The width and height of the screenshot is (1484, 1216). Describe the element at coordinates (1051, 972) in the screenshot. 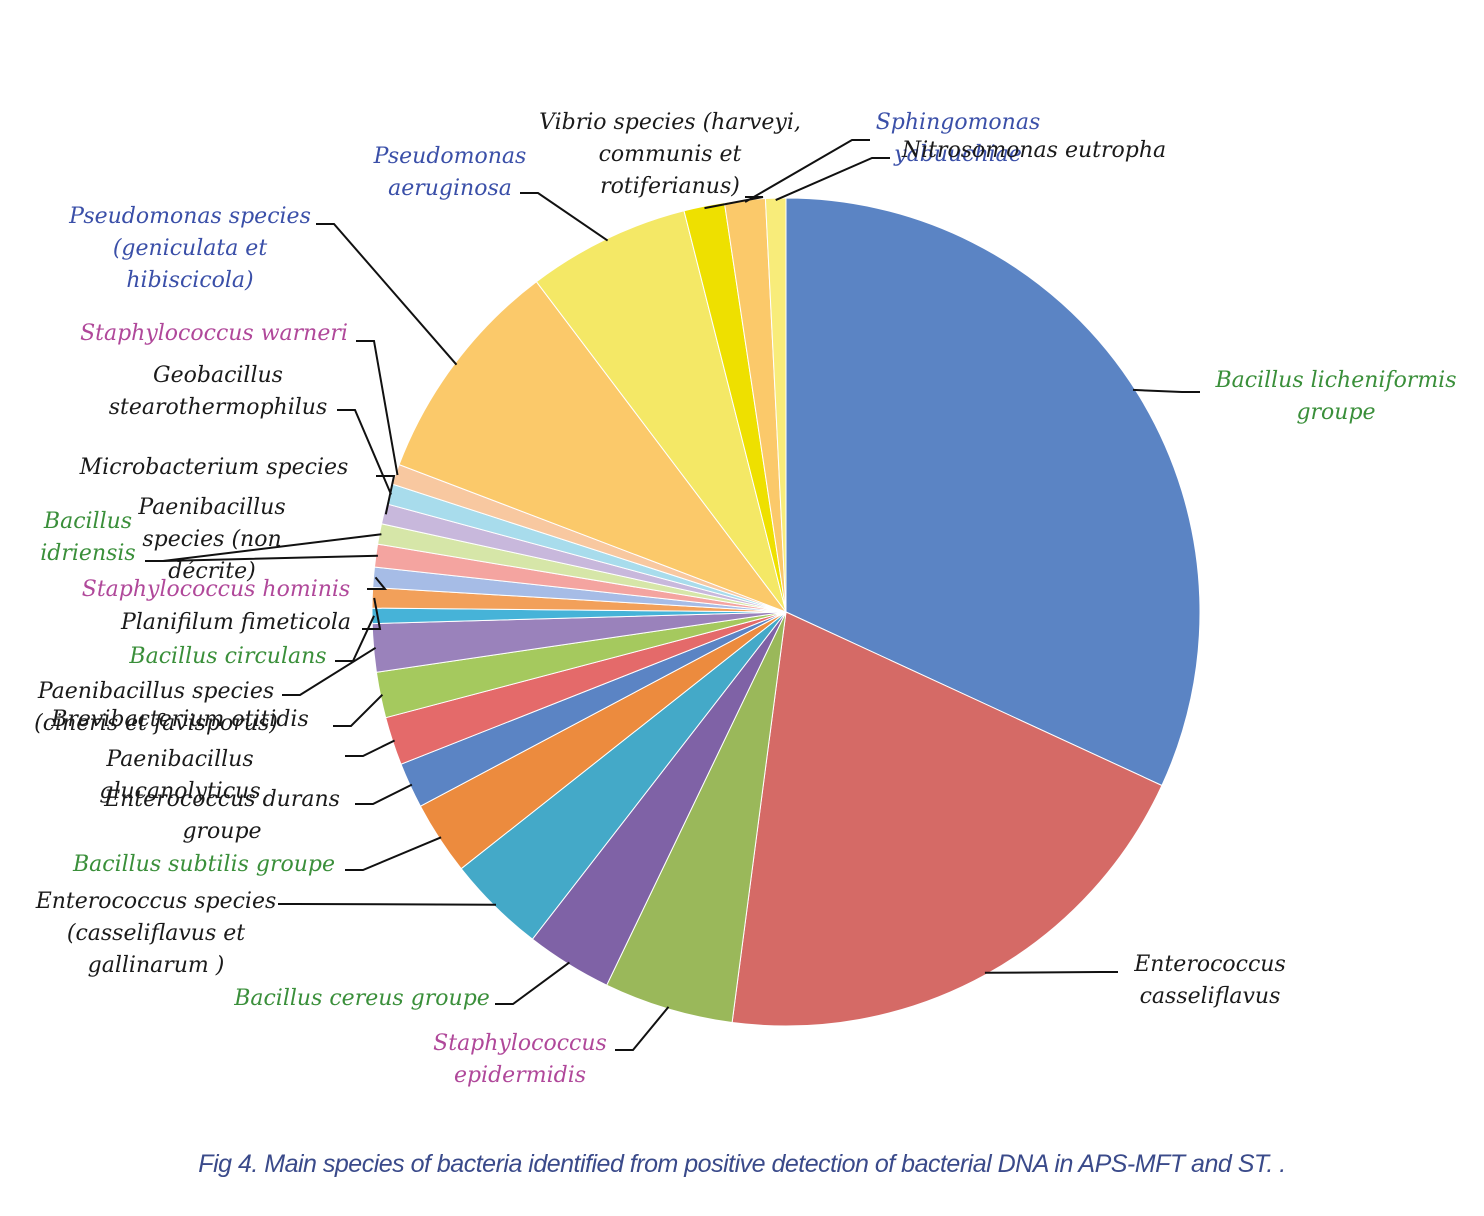

I see `leader-line-enterococcus-casseliflavus` at that location.